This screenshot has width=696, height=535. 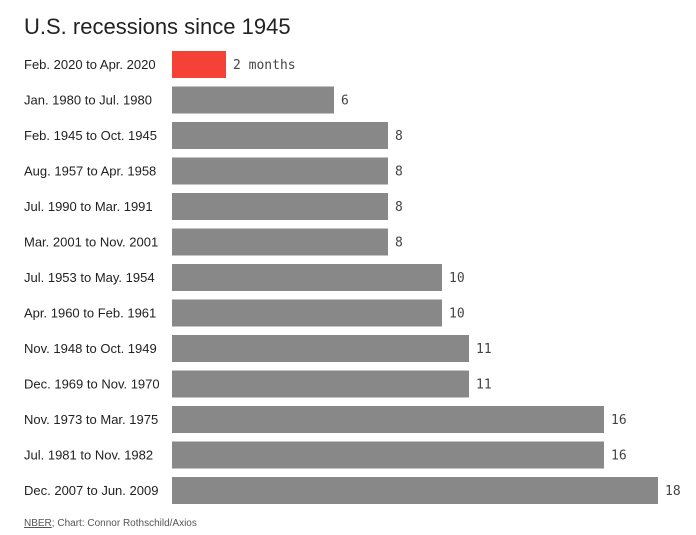 I want to click on category-label: Dec. 2007 to Jun. 2009, so click(x=91, y=490).